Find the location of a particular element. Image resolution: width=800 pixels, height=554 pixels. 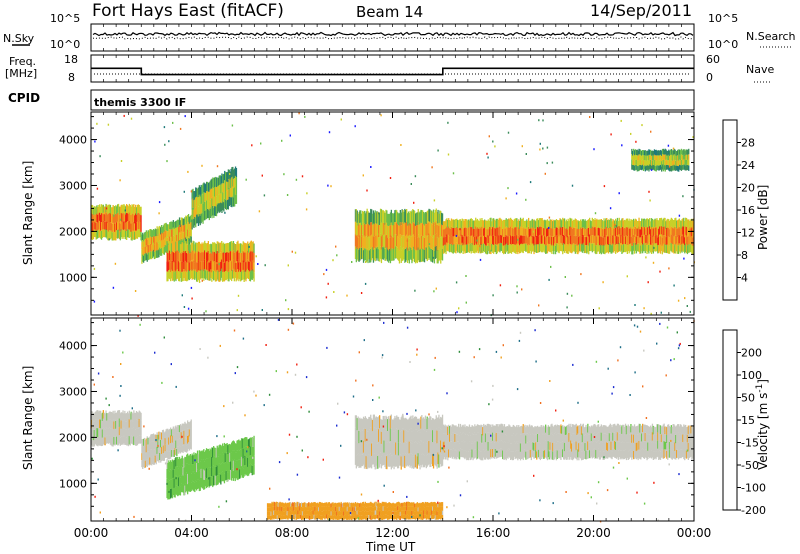

ytick-label: 3000 is located at coordinates (73, 185).